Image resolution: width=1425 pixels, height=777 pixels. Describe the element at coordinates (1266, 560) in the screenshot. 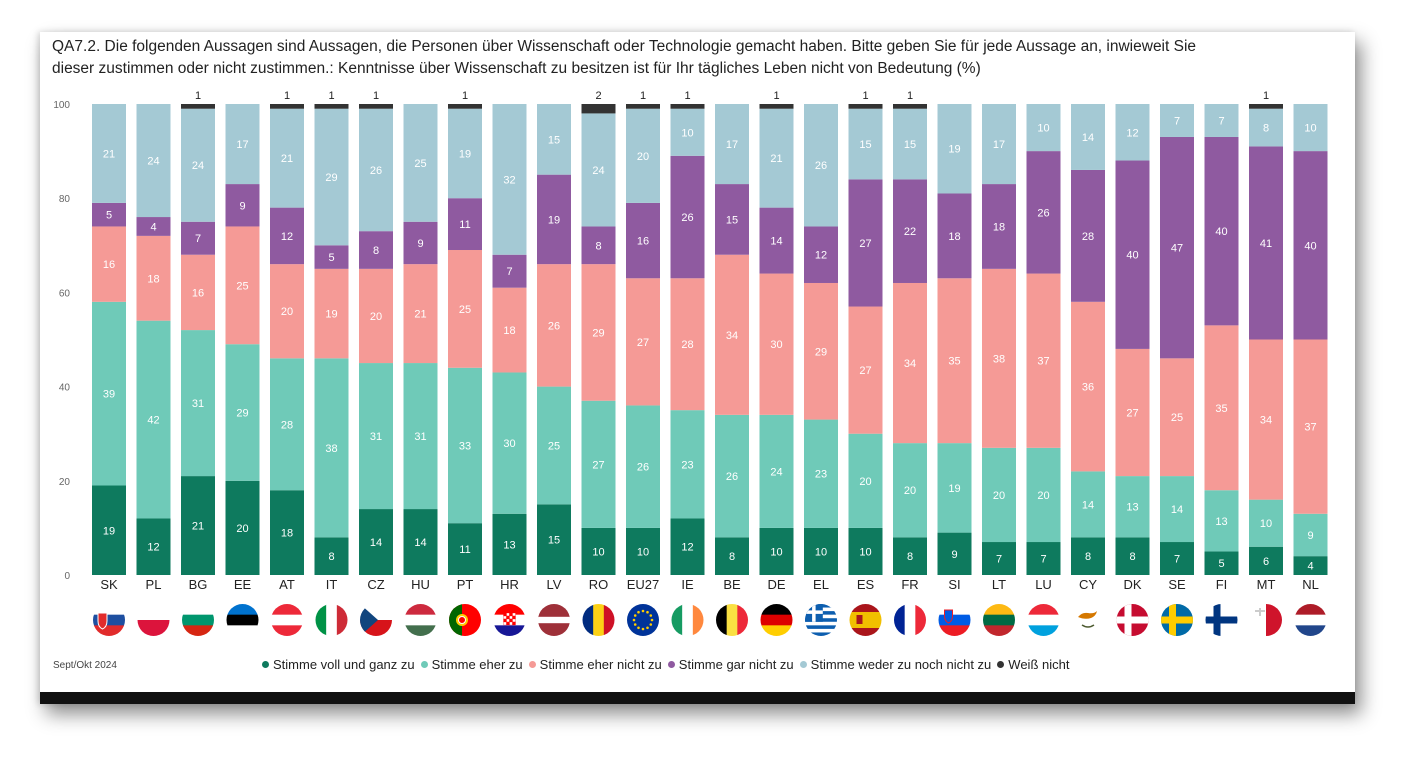

I see `bar-segment-voll-mt` at that location.